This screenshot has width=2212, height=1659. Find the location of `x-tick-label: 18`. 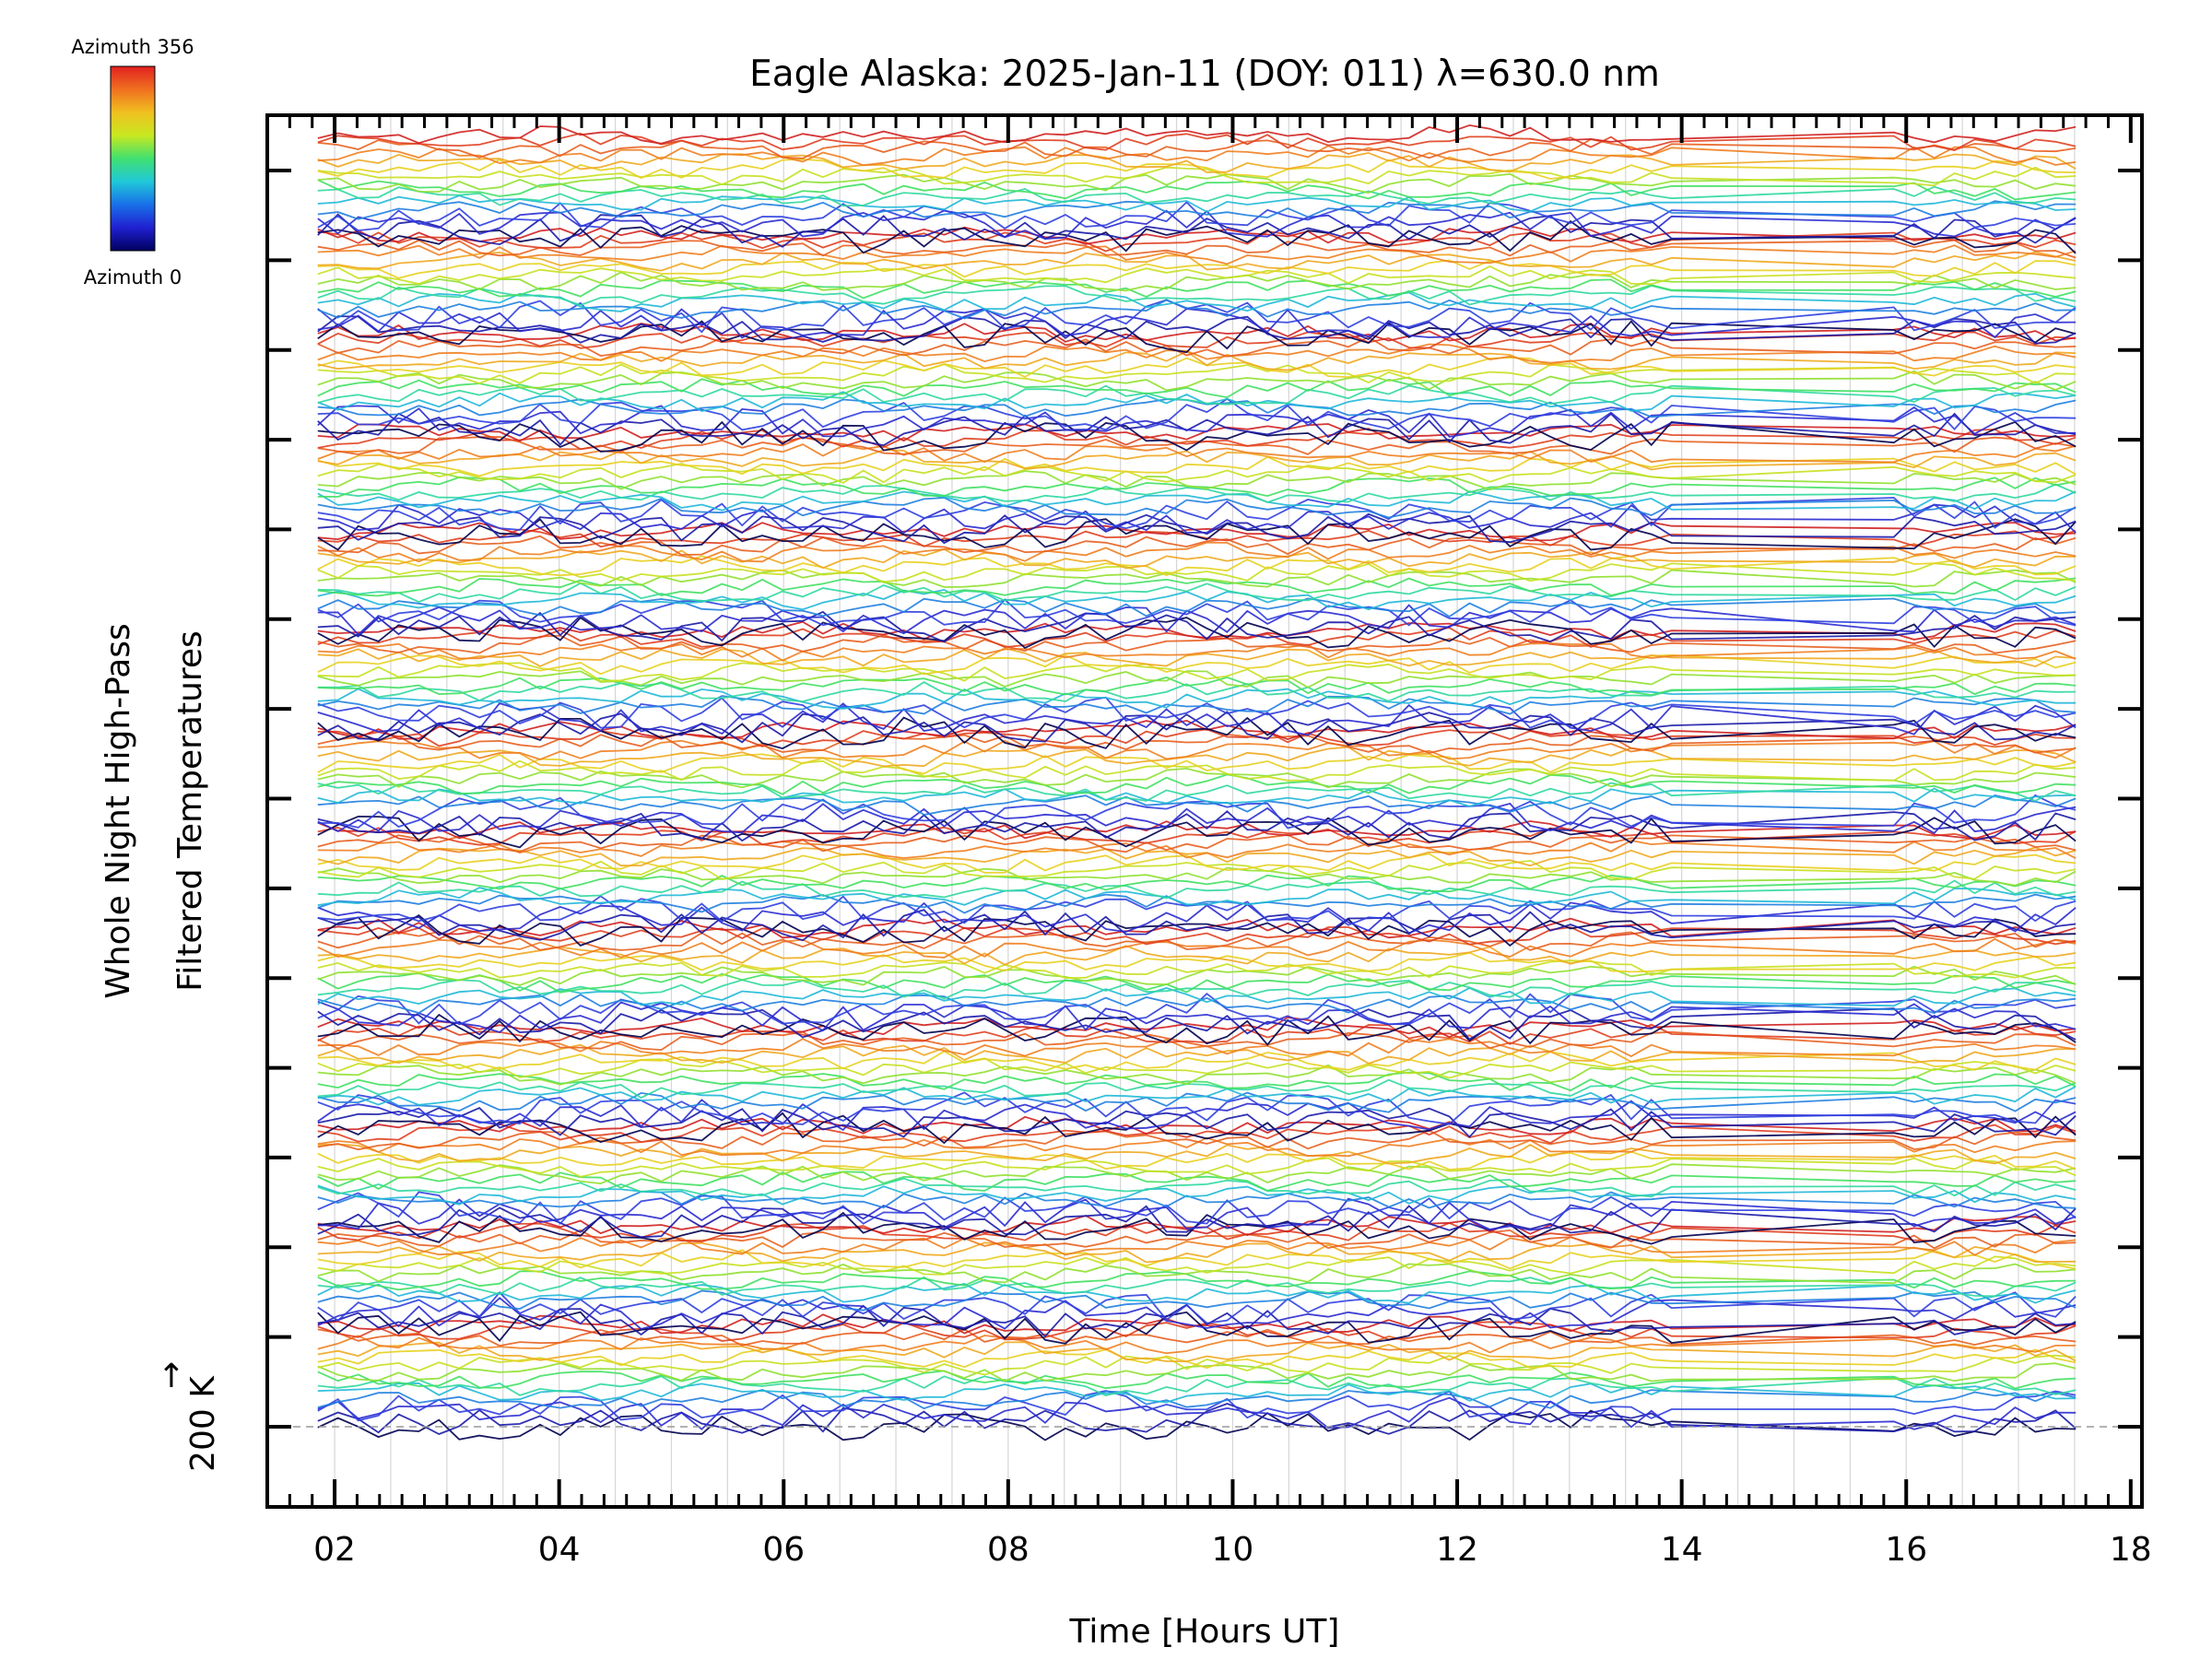

x-tick-label: 18 is located at coordinates (2131, 1550).